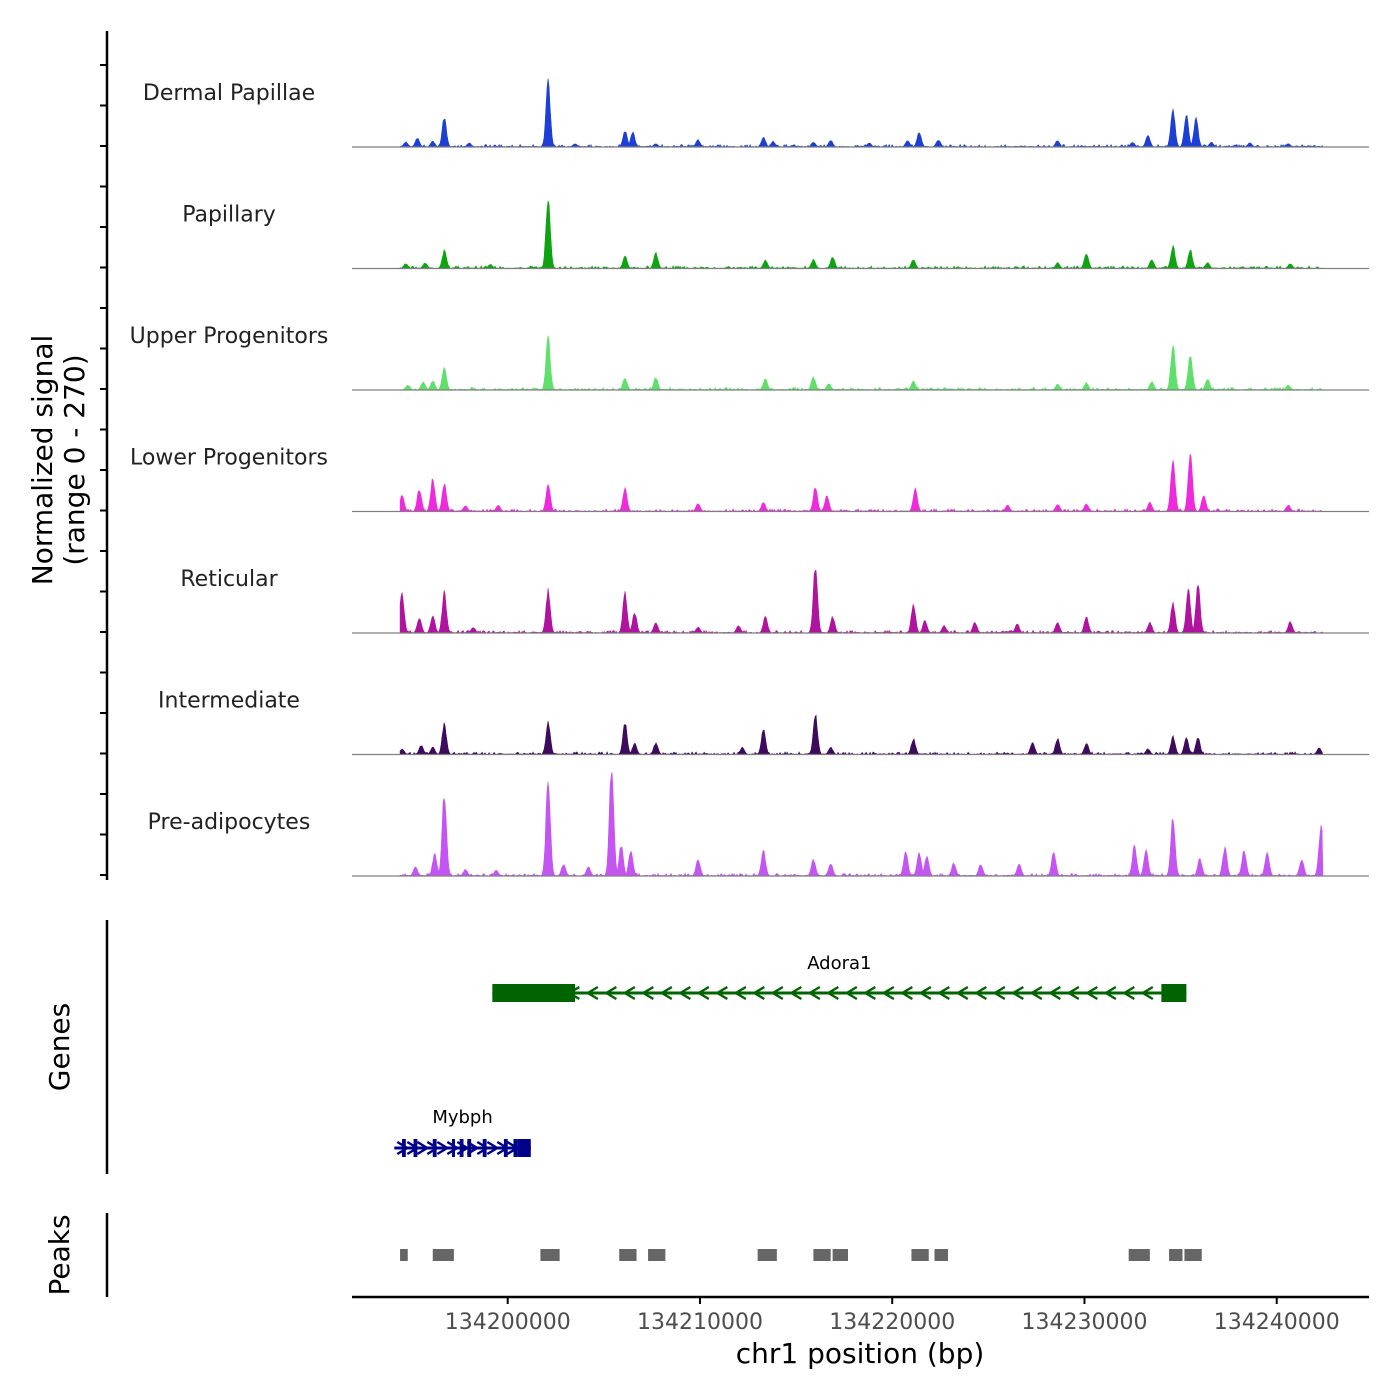  I want to click on track-label: Dermal Papillae, so click(229, 93).